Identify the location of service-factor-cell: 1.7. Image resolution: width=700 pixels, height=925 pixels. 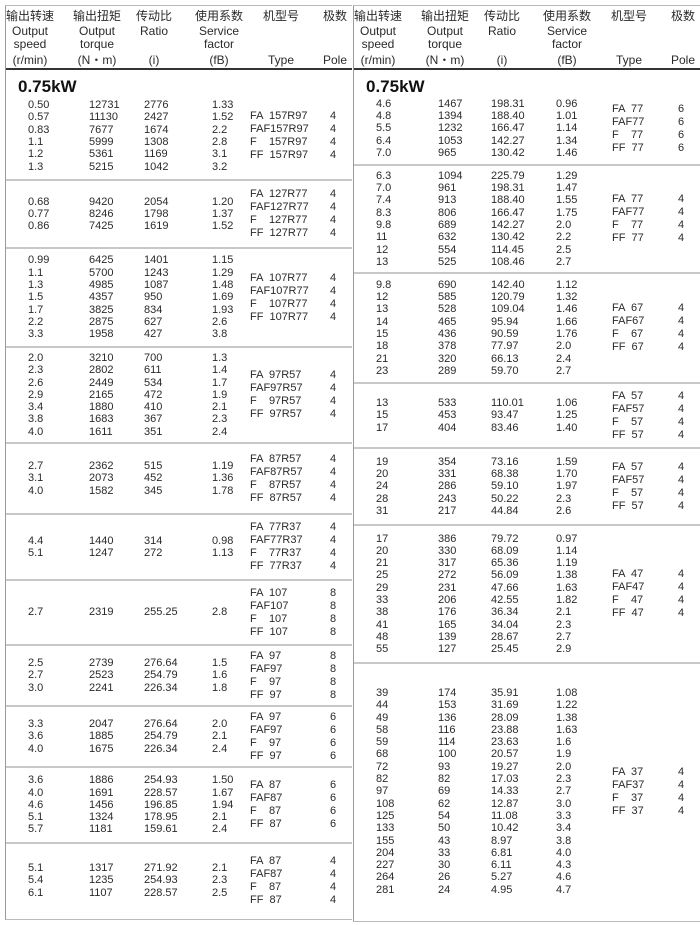
(220, 382).